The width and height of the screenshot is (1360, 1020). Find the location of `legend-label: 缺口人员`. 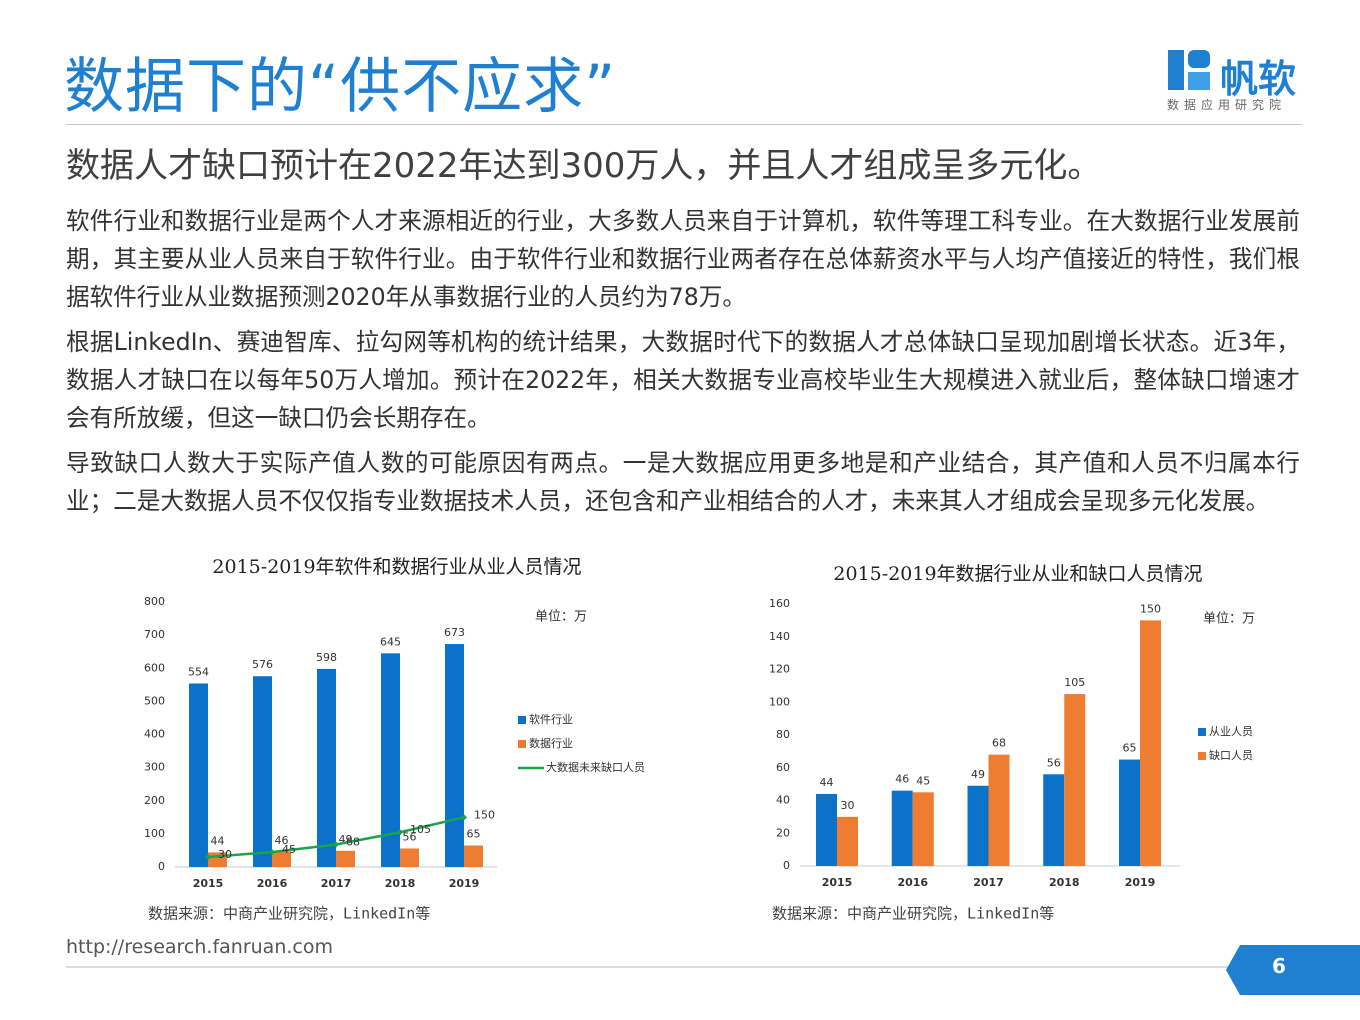

legend-label: 缺口人员 is located at coordinates (1231, 755).